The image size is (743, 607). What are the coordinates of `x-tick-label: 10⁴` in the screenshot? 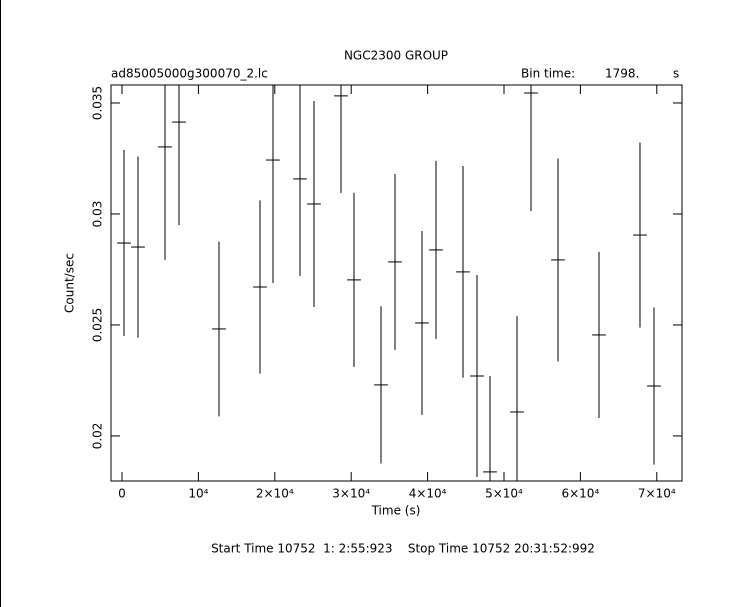 It's located at (198, 494).